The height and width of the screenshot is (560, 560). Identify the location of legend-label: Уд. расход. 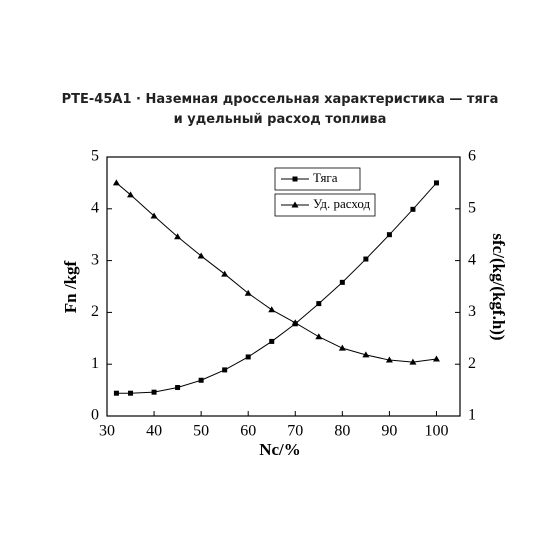
(341, 203).